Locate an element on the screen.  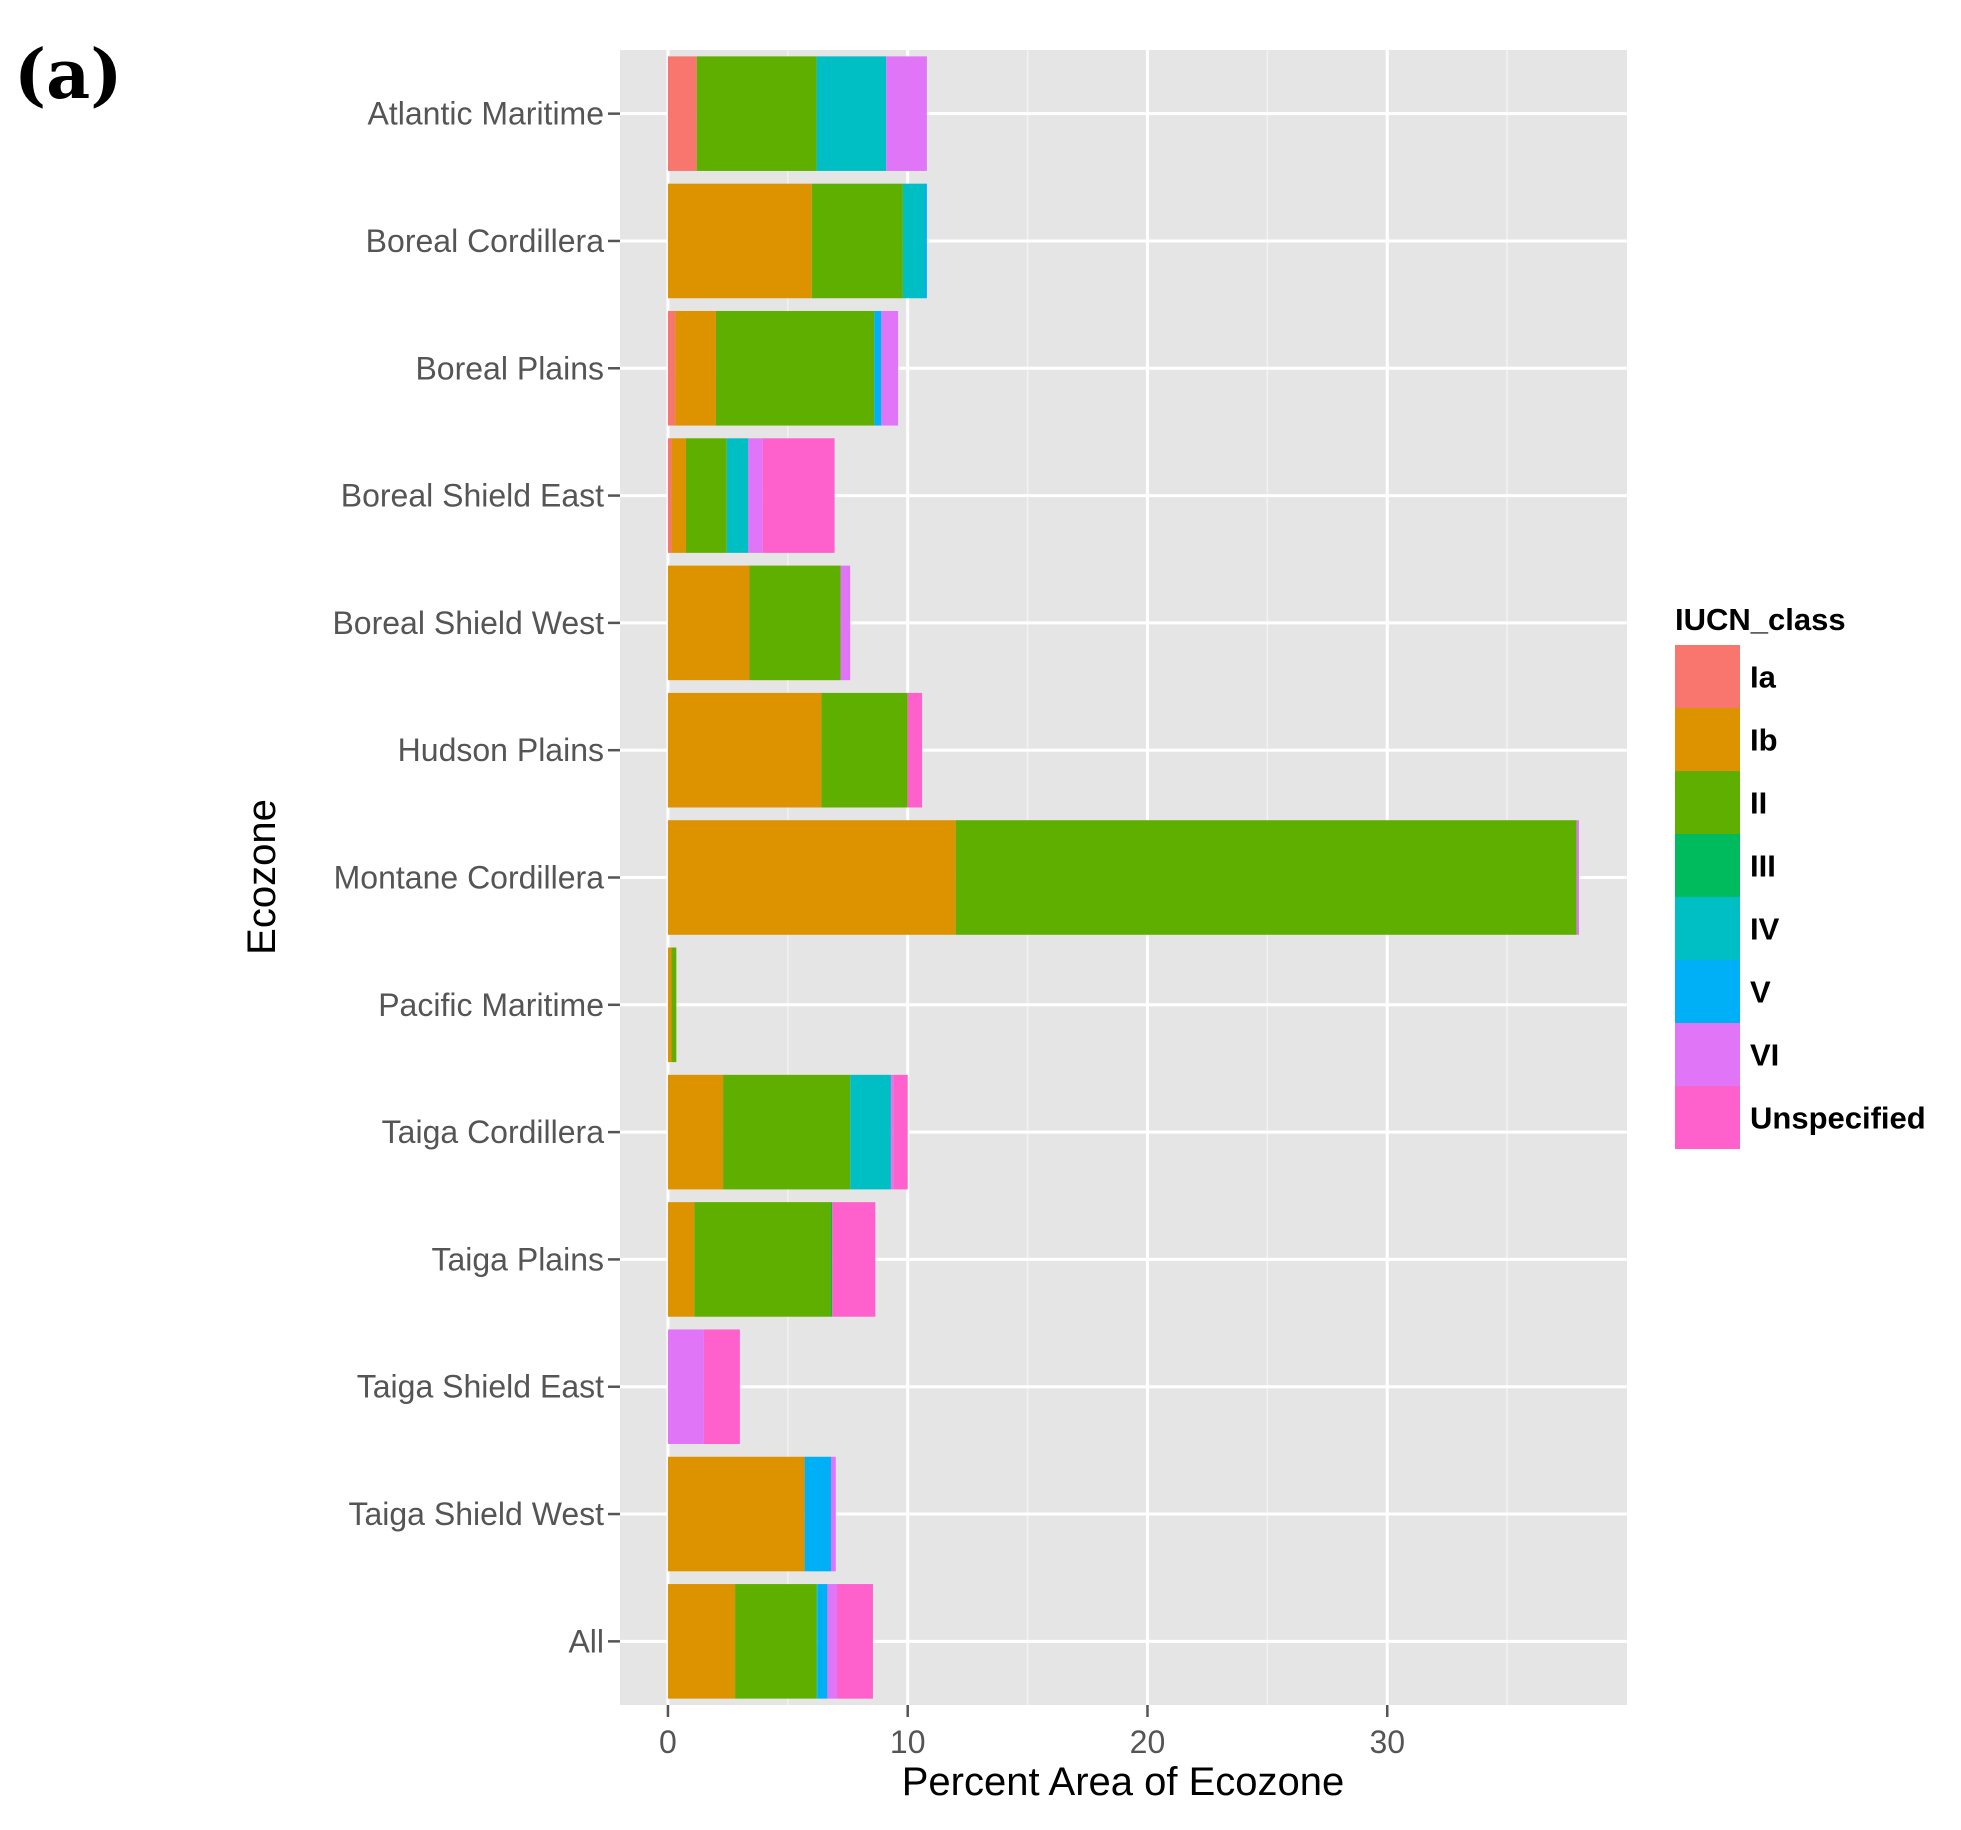
y-tick-label-boreal-plains: Boreal Plains is located at coordinates (509, 368).